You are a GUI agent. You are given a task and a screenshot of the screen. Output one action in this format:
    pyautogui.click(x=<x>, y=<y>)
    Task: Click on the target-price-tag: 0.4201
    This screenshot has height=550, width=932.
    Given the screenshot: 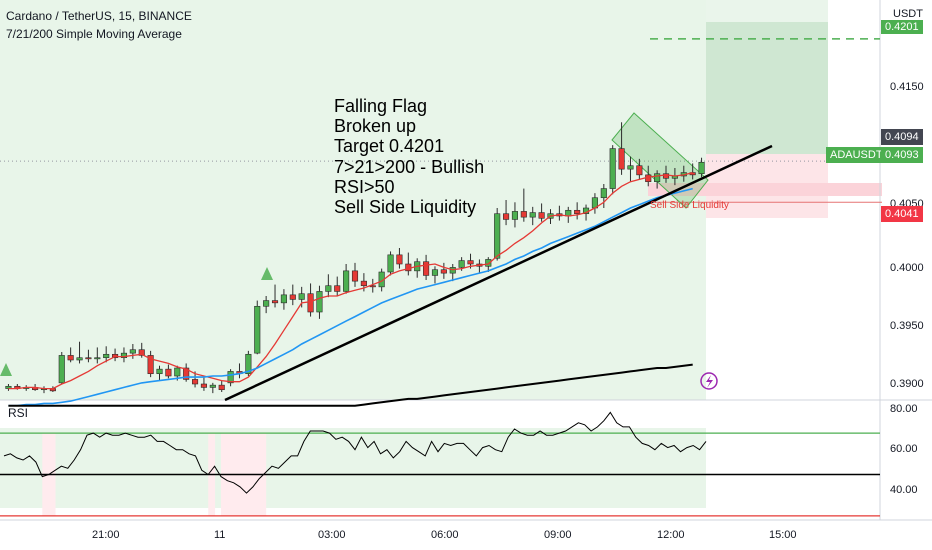 What is the action you would take?
    pyautogui.click(x=902, y=27)
    